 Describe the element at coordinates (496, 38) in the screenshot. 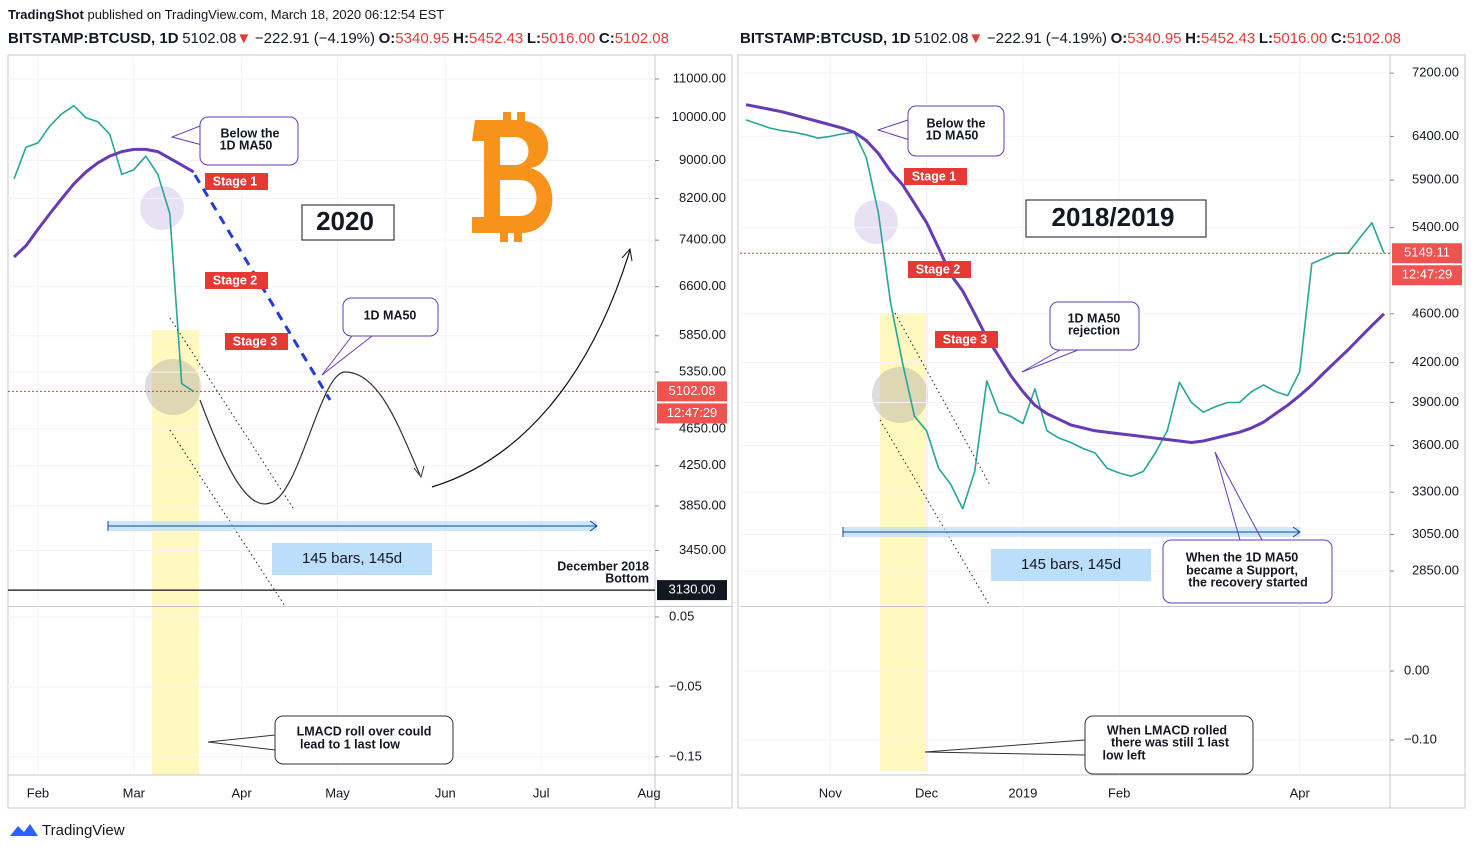

I see `quote-h: 5452.43` at that location.